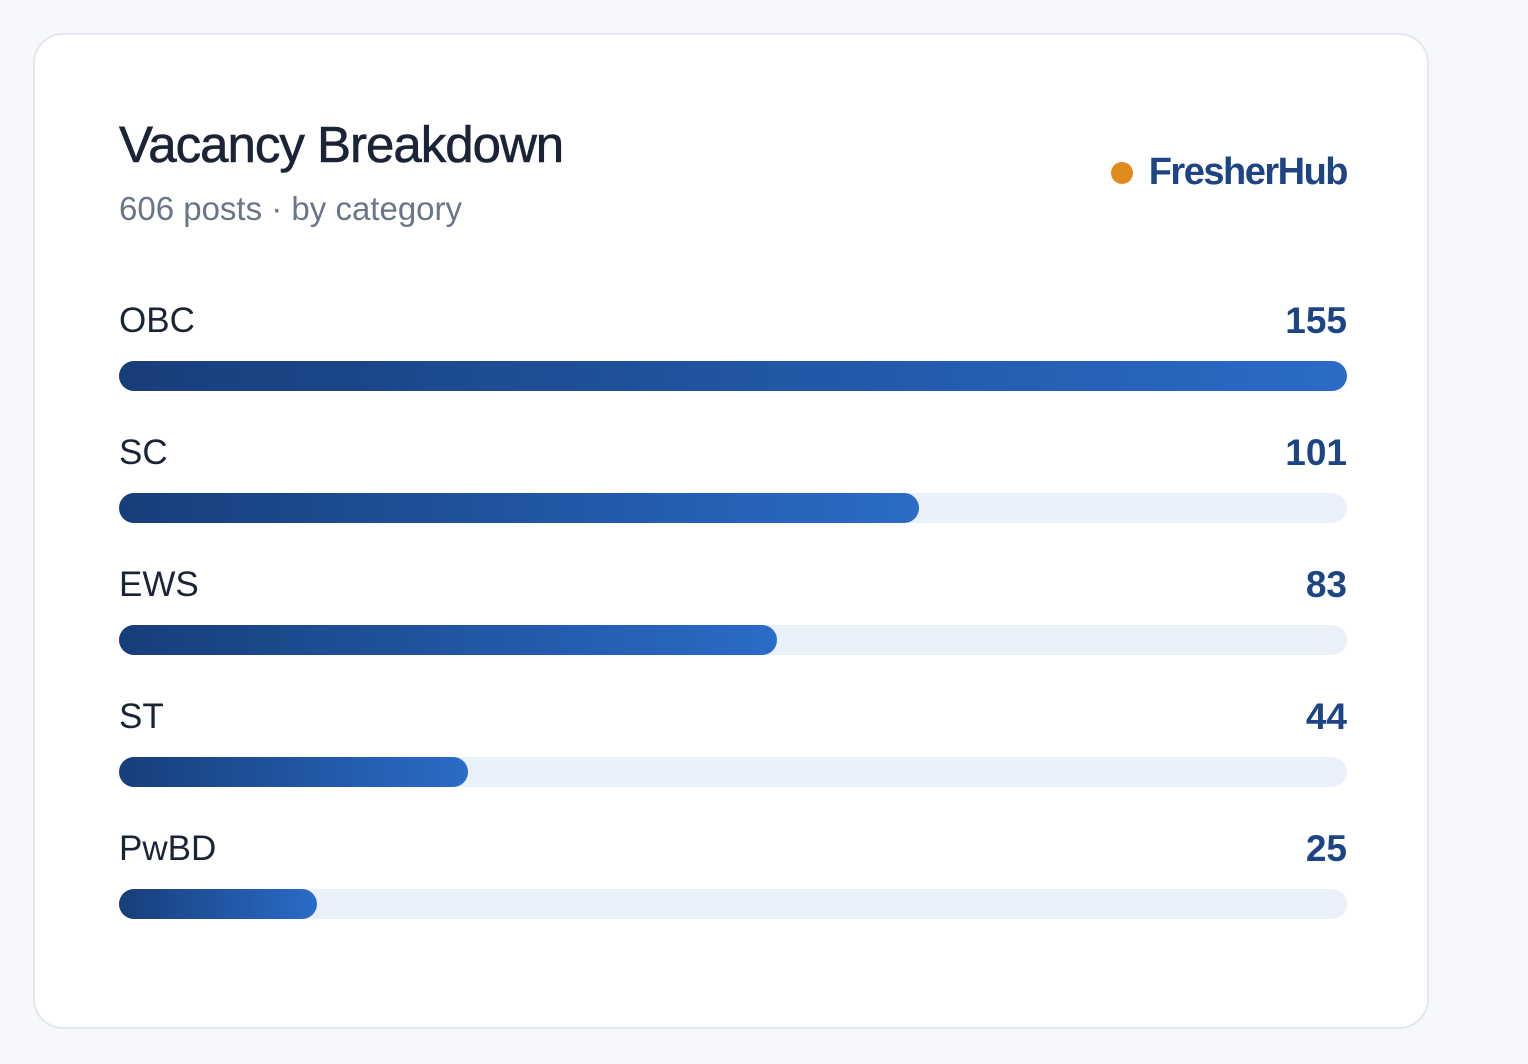  Describe the element at coordinates (1121, 172) in the screenshot. I see `brand-dot-icon` at that location.